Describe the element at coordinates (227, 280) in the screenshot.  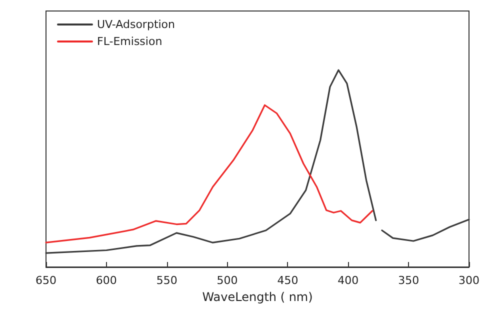
I see `x-tick-label: 500` at that location.